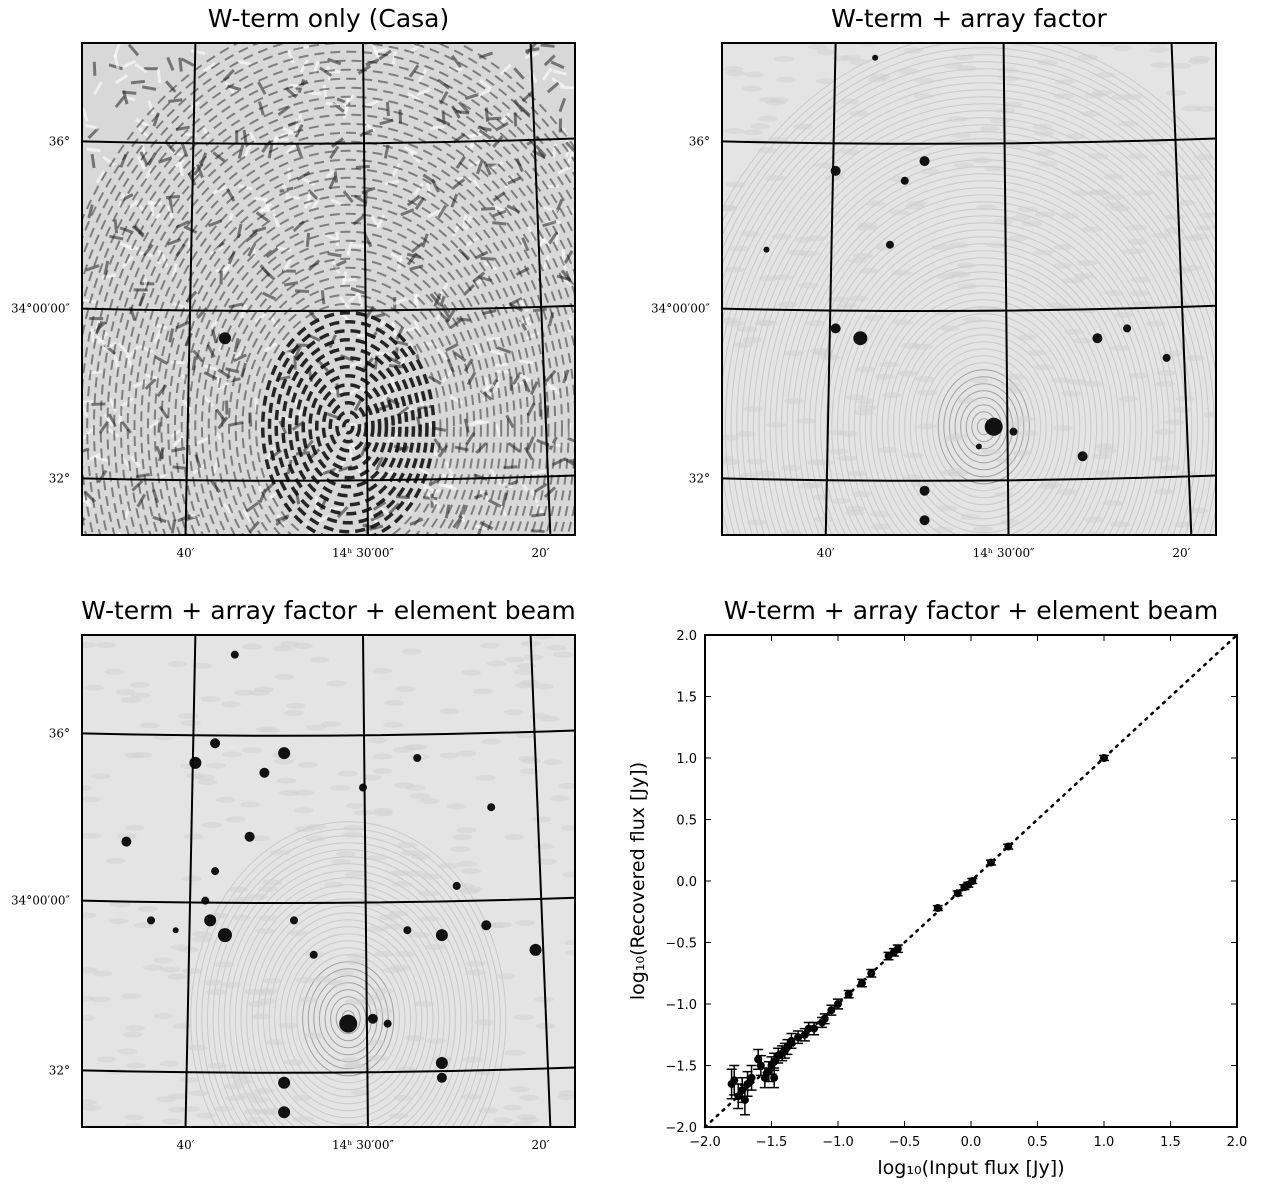 This screenshot has width=1262, height=1186. What do you see at coordinates (328, 308) in the screenshot?
I see `dec-grid-line` at bounding box center [328, 308].